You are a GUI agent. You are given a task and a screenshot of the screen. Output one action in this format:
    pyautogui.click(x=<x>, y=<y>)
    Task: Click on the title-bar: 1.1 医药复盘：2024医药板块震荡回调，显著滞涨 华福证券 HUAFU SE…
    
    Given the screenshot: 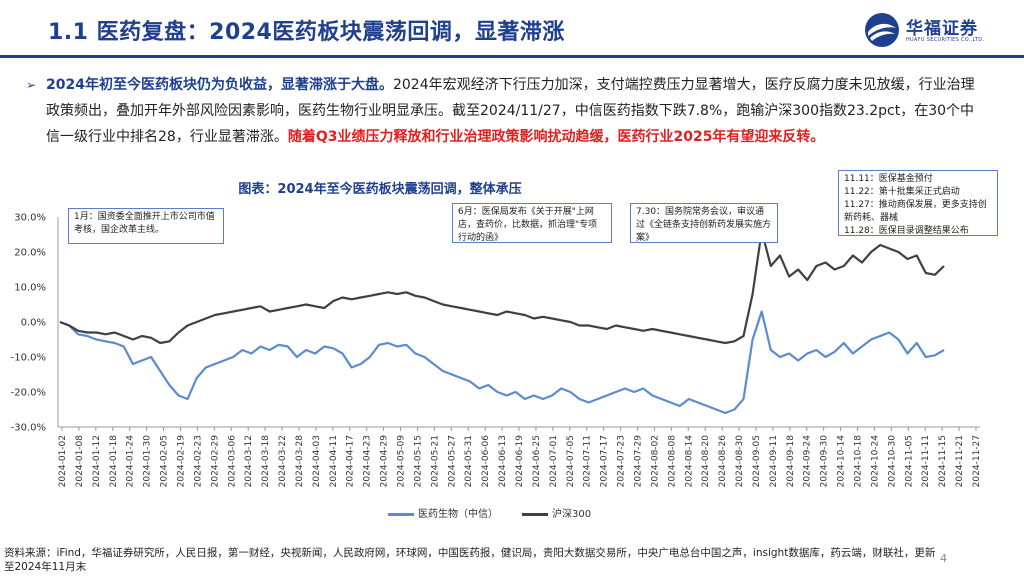 What is the action you would take?
    pyautogui.click(x=512, y=31)
    